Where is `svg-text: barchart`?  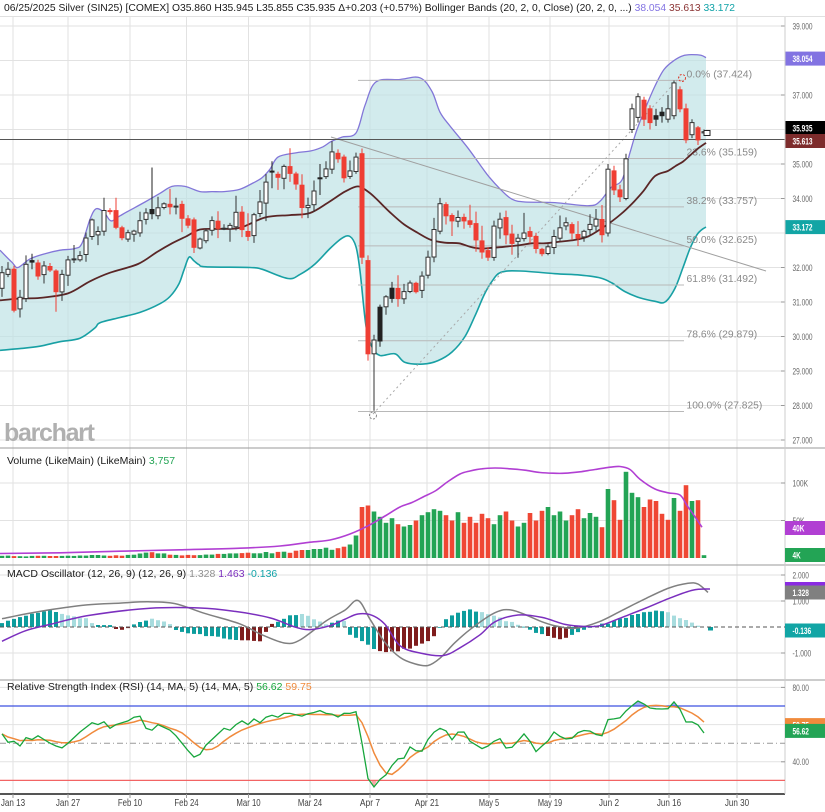 svg-text: barchart is located at coordinates (50, 433).